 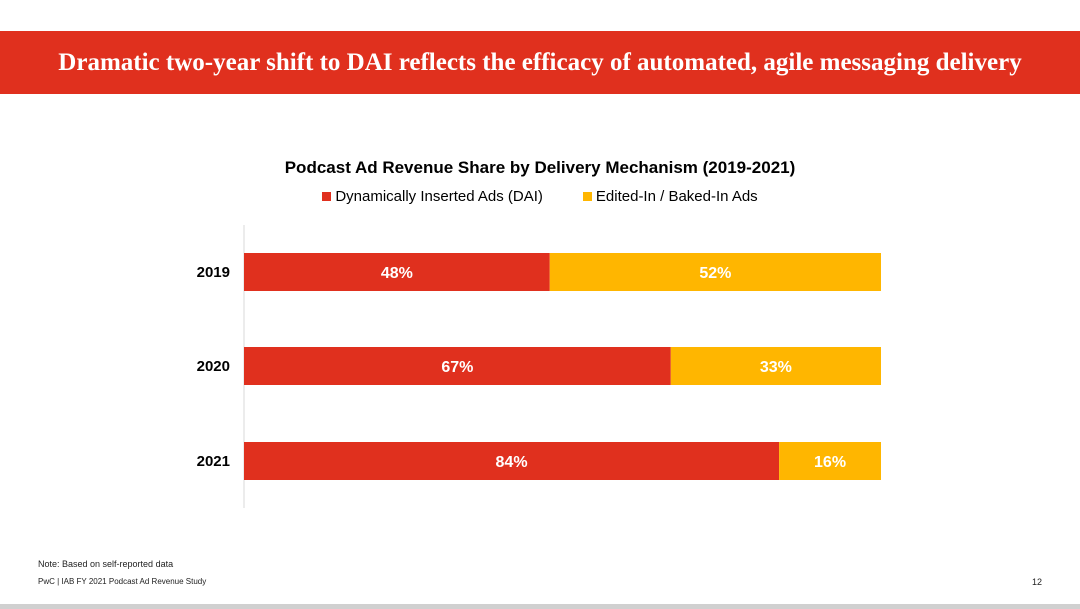 I want to click on data-label-baked-2020: 33%, so click(x=776, y=367).